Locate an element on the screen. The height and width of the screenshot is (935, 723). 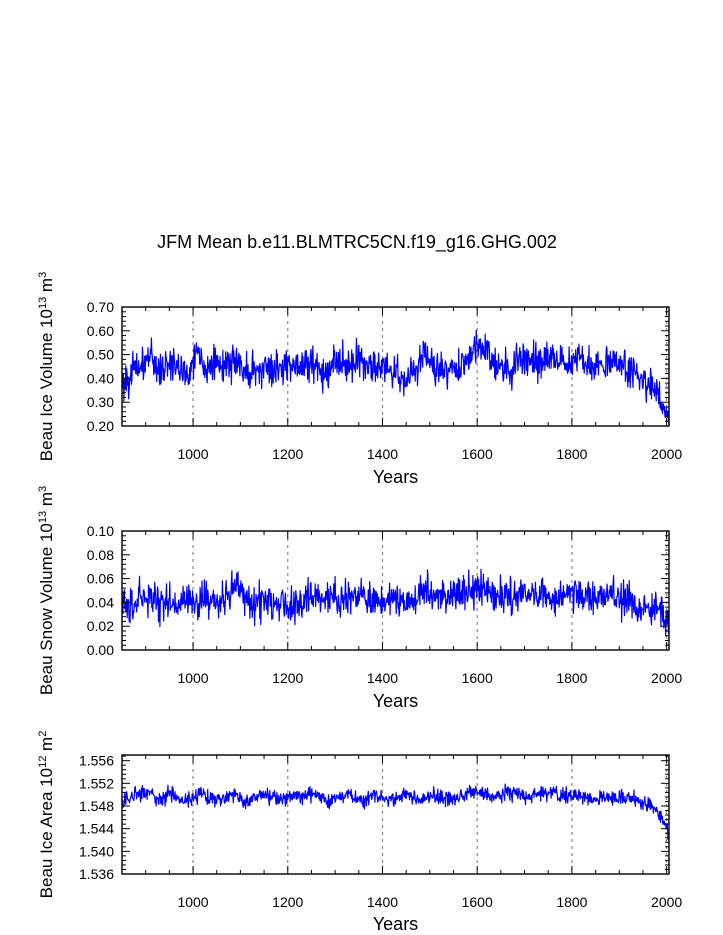
y-tick-label: 1.536 is located at coordinates (96, 874).